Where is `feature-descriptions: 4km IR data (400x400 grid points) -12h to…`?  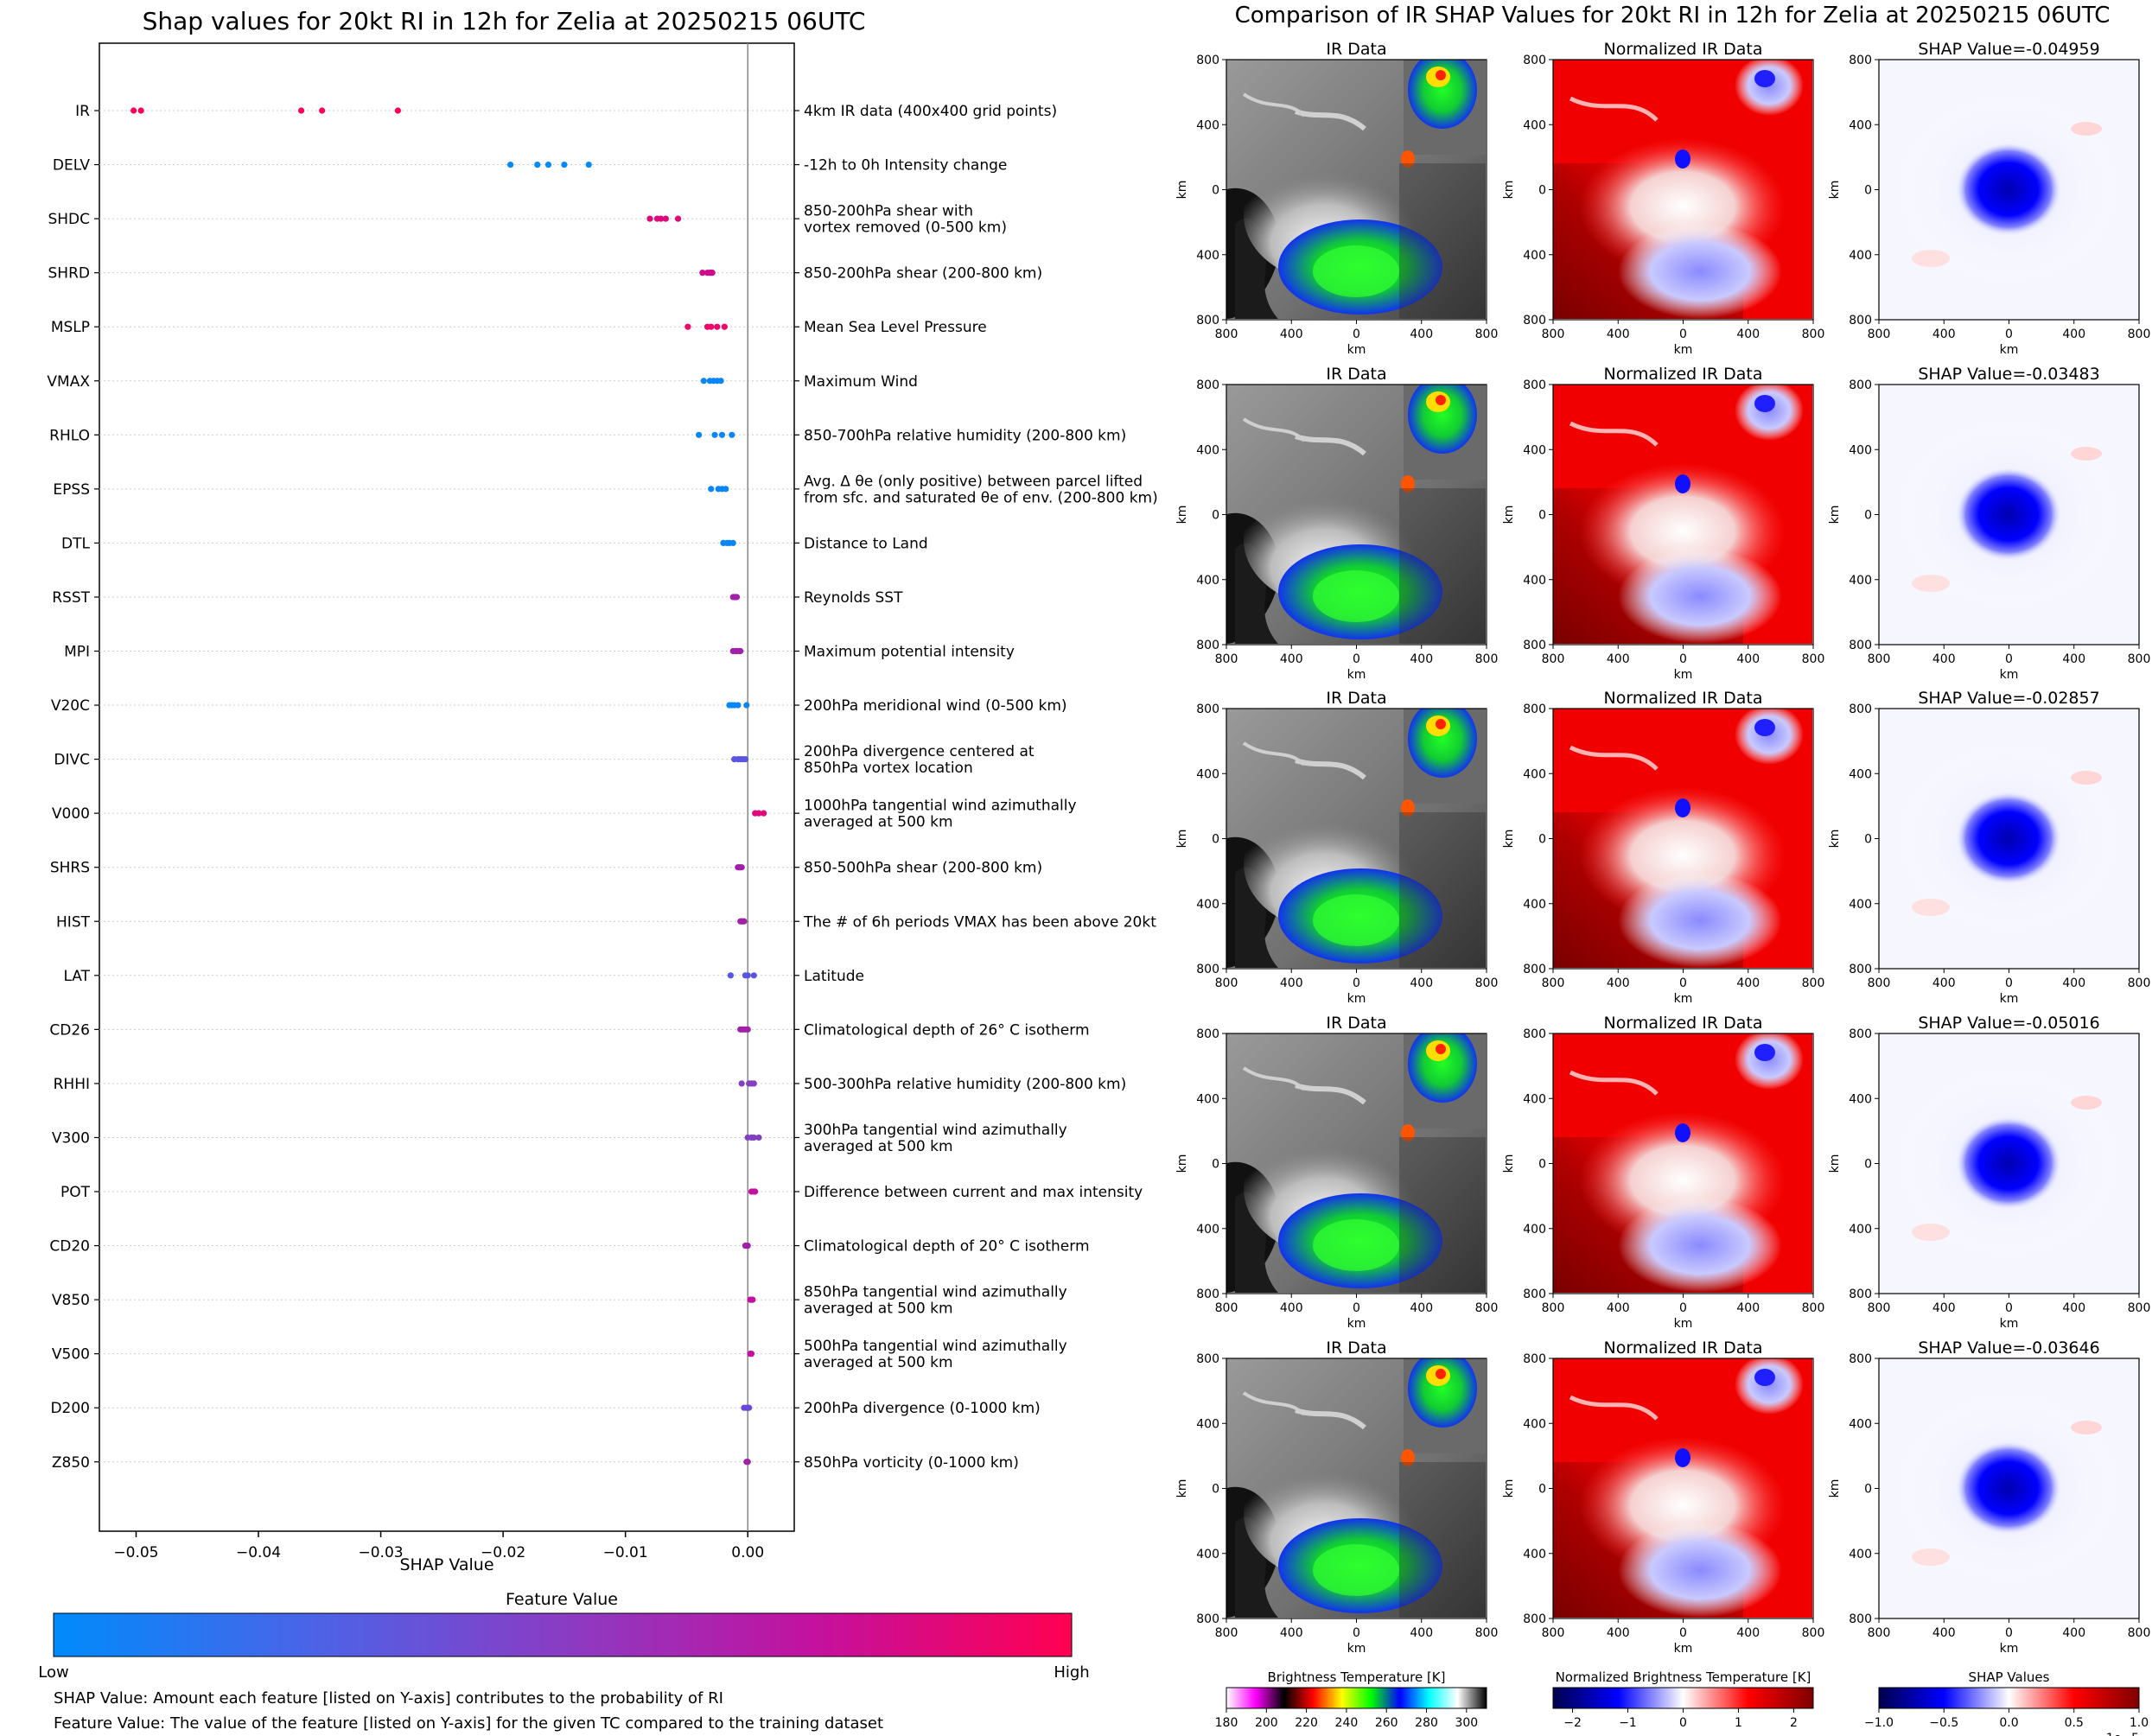 feature-descriptions: 4km IR data (400x400 grid points) -12h to… is located at coordinates (976, 787).